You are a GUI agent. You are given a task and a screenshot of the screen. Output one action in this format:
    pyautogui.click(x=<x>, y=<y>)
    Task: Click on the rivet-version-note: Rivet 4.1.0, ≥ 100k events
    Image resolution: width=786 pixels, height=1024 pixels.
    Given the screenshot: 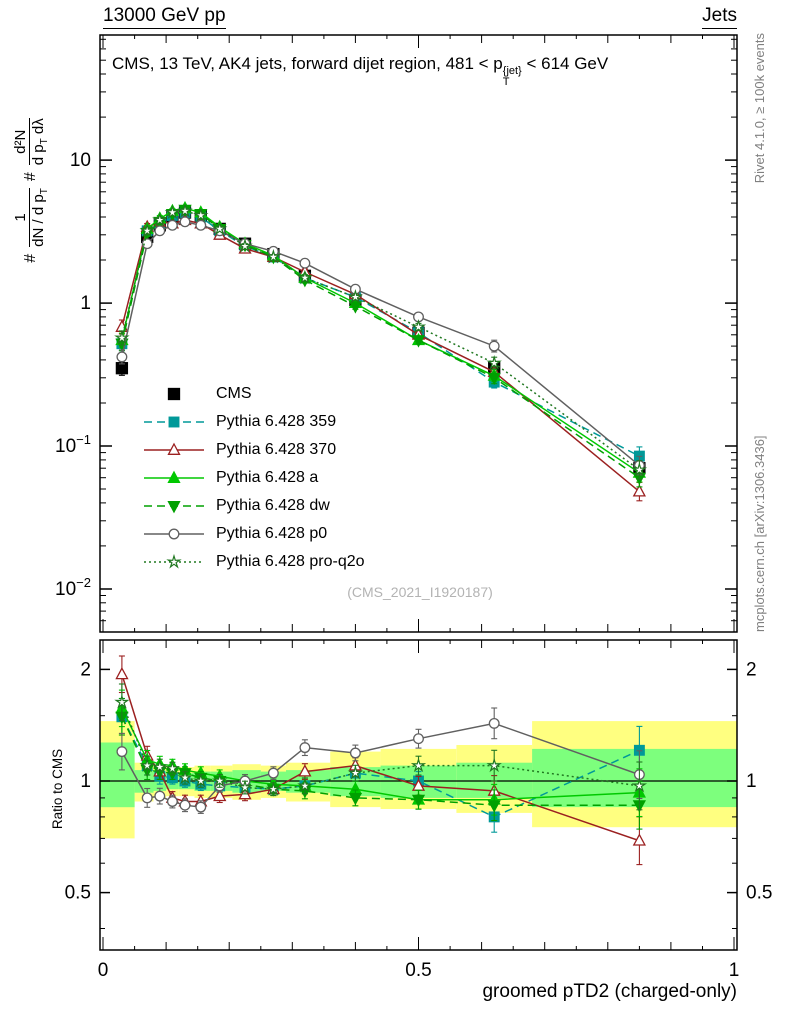 What is the action you would take?
    pyautogui.click(x=759, y=108)
    